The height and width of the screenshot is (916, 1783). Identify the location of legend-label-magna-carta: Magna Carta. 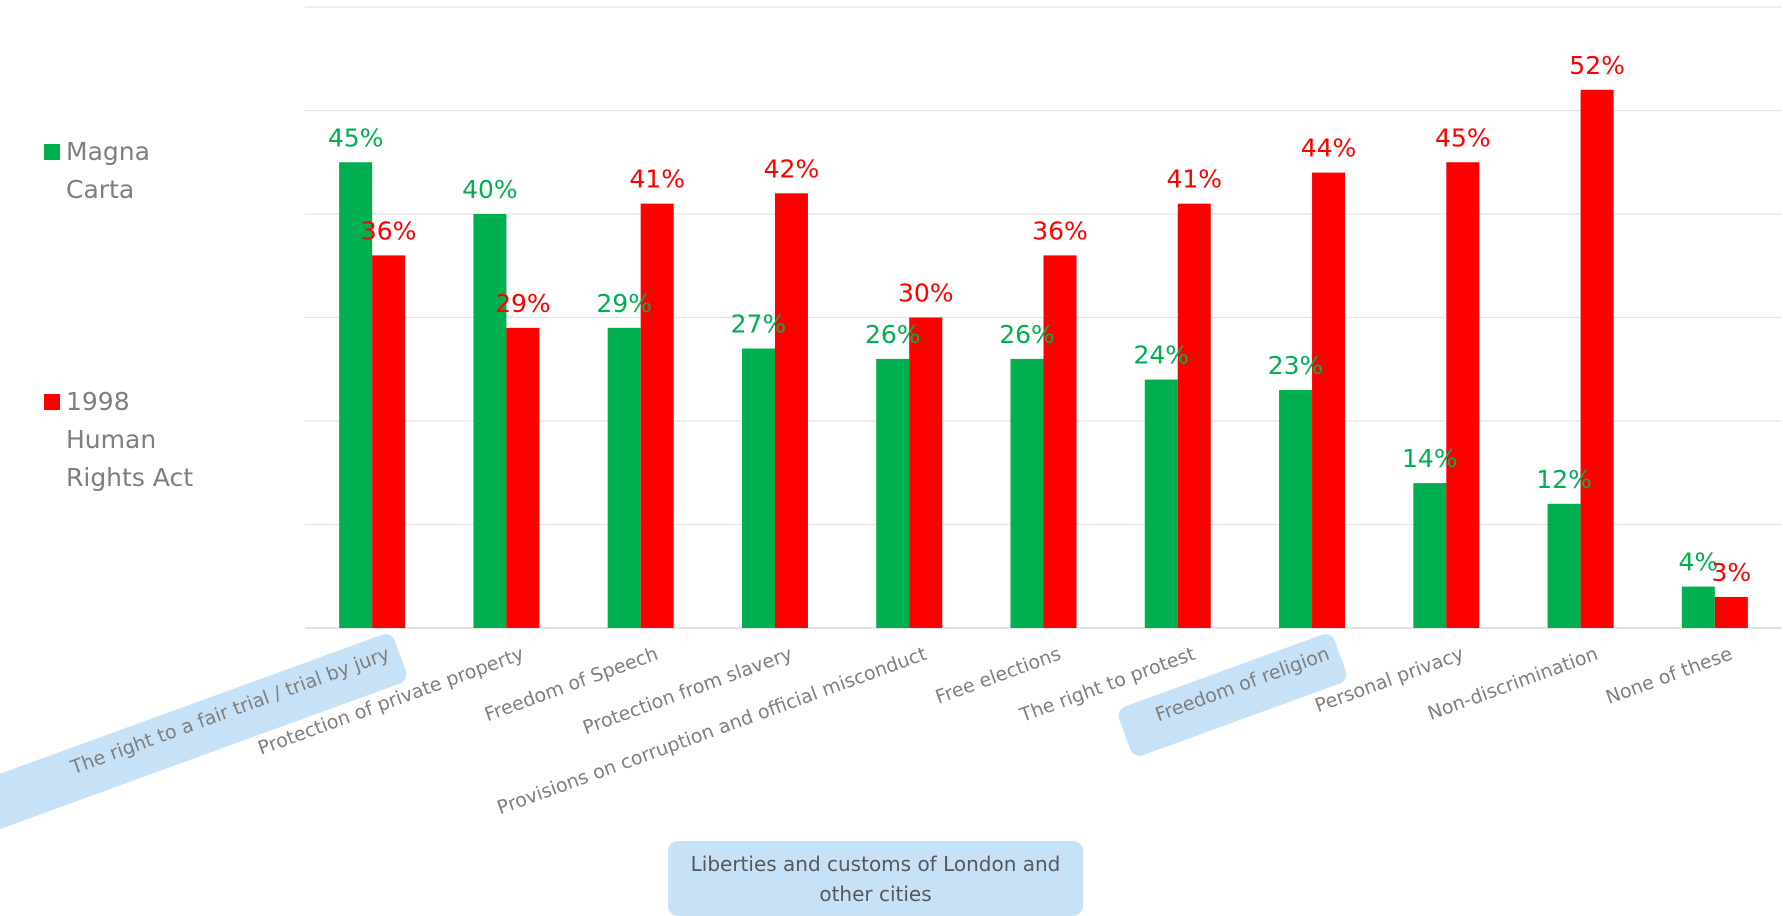
(108, 170).